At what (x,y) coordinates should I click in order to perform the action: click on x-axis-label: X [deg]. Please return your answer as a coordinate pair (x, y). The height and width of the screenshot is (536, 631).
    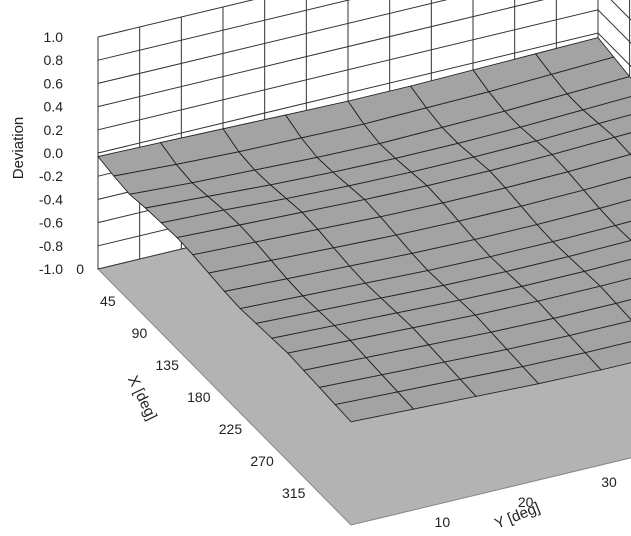
    Looking at the image, I should click on (142, 398).